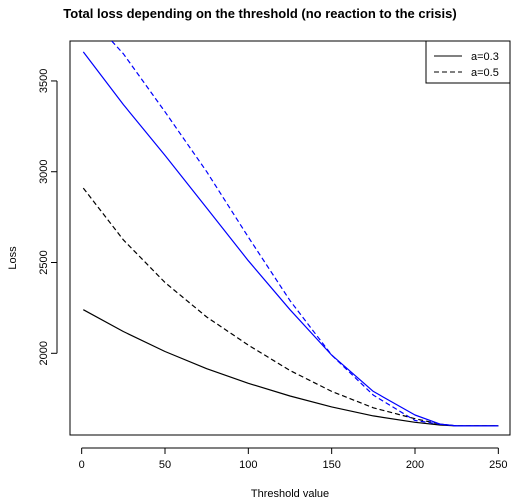 Image resolution: width=522 pixels, height=502 pixels. What do you see at coordinates (44, 171) in the screenshot?
I see `y-tick-label-2: 3000` at bounding box center [44, 171].